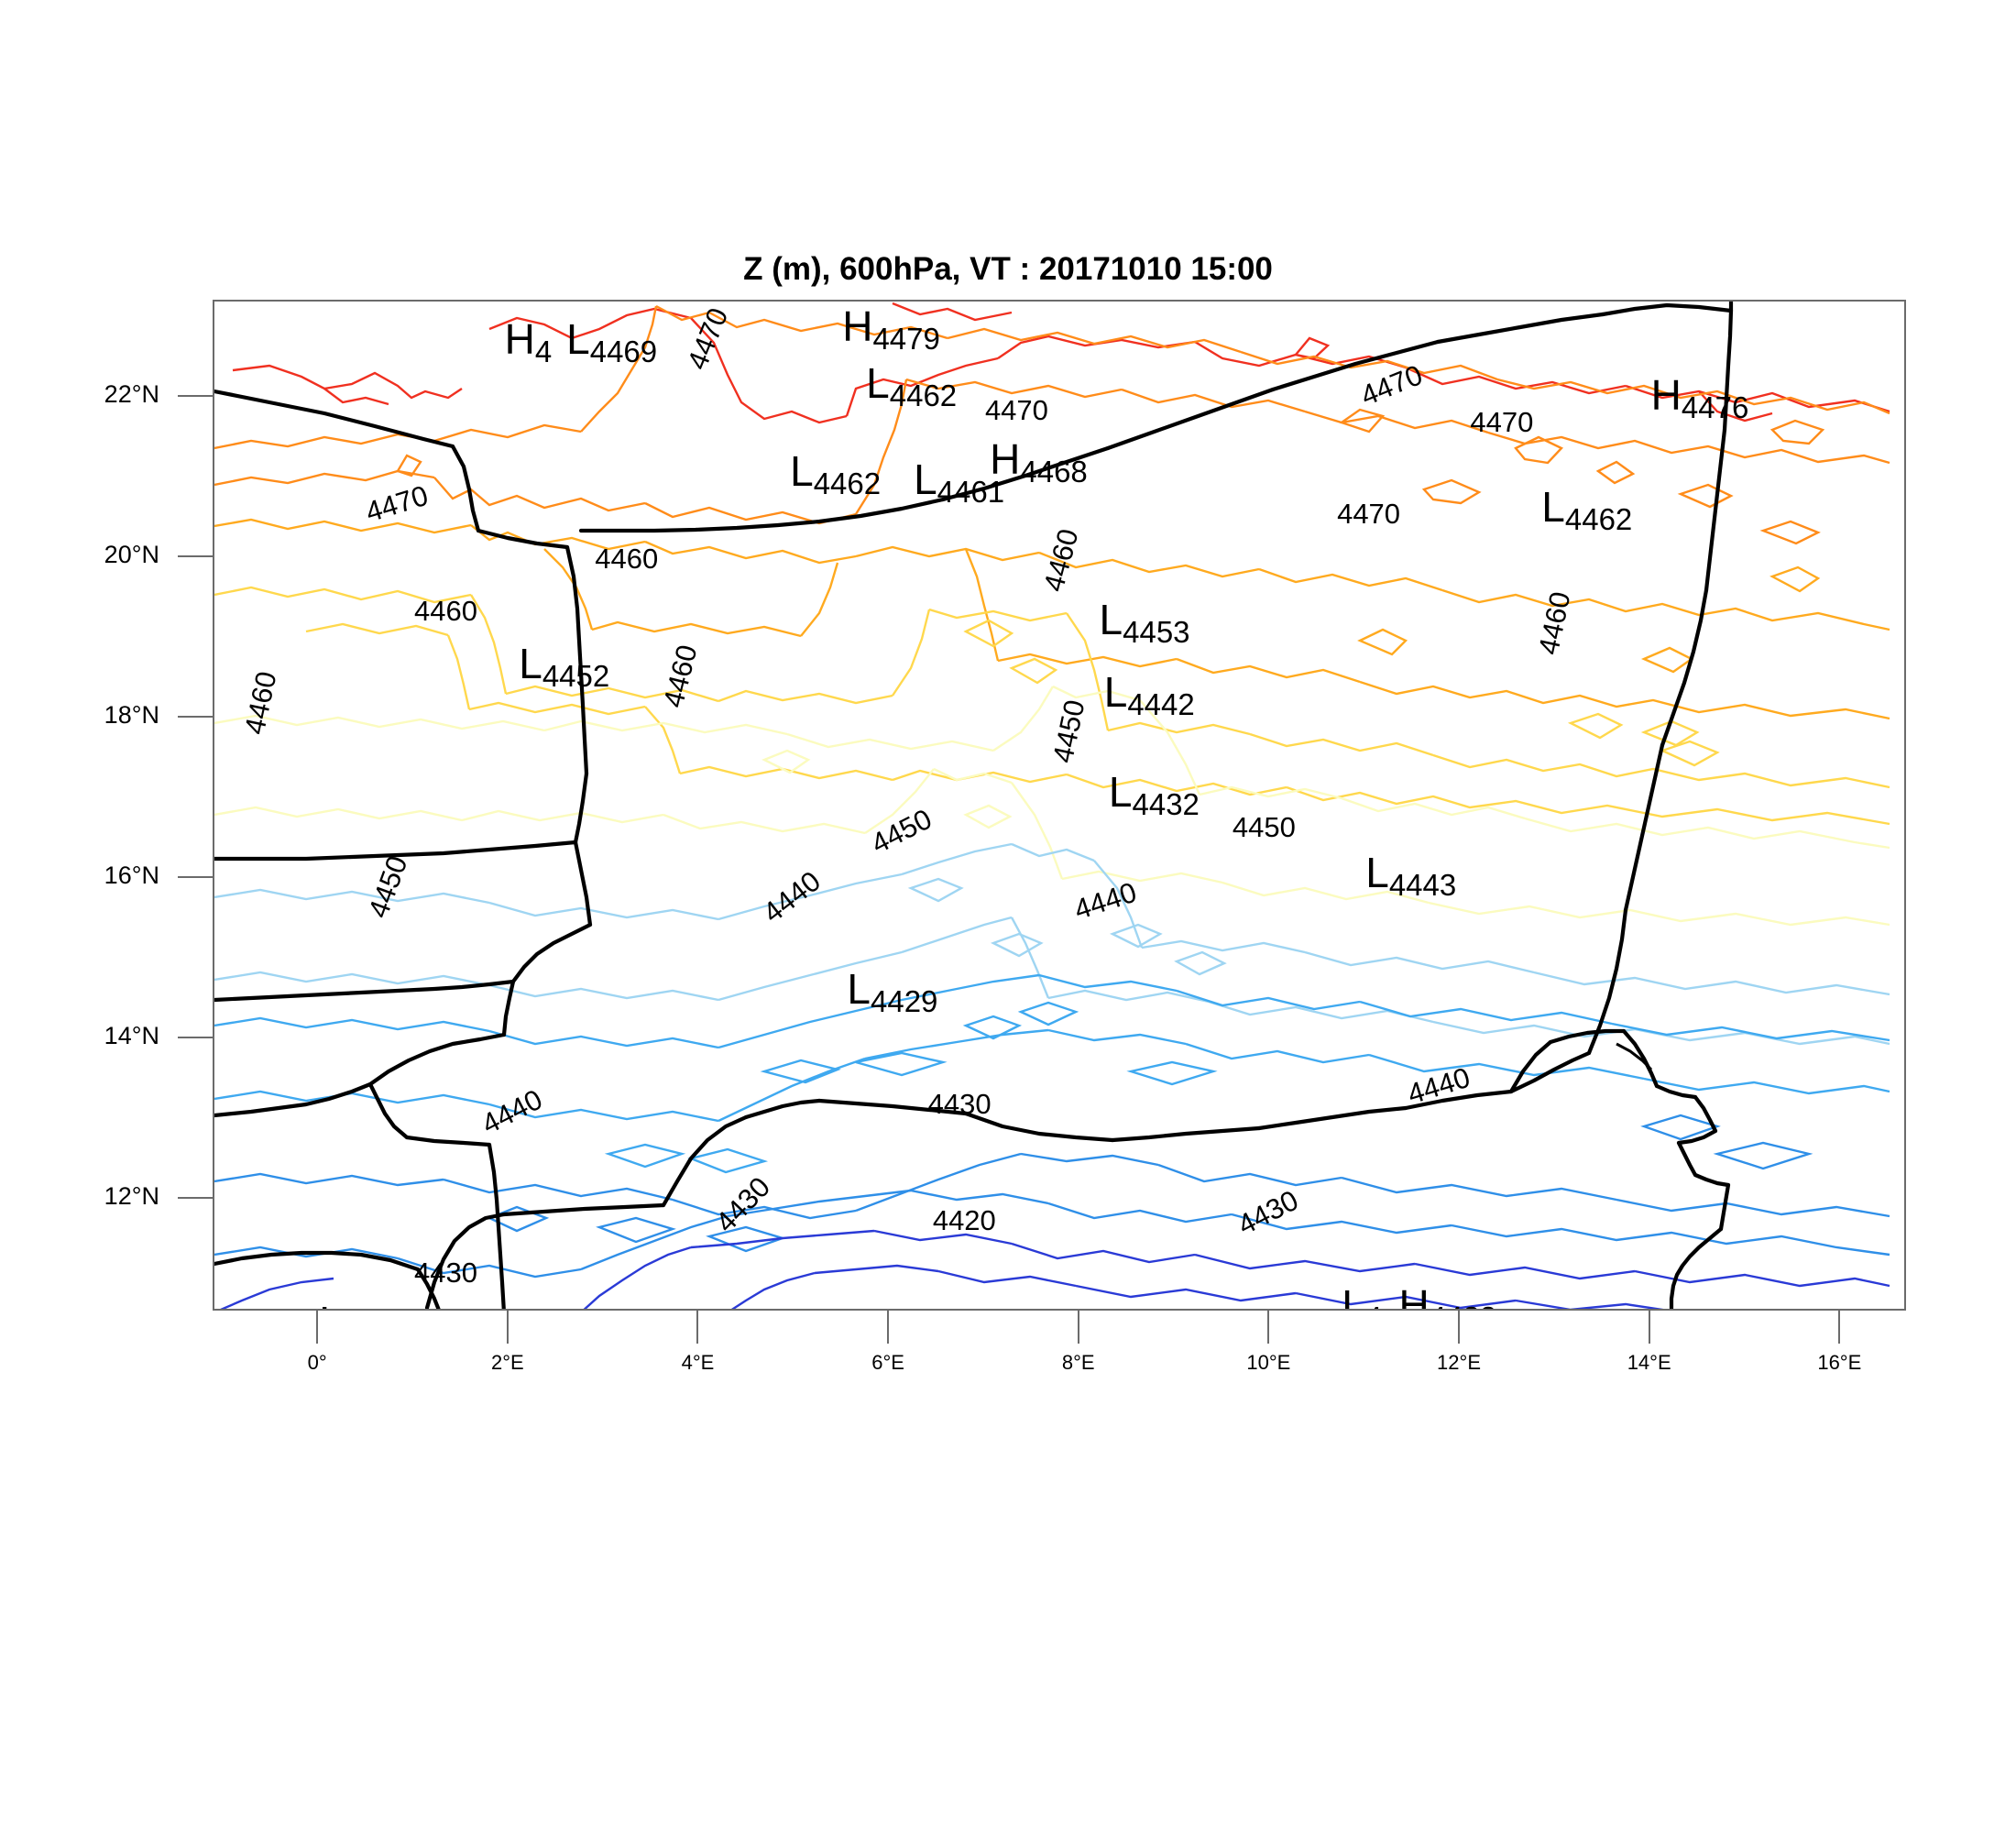 This screenshot has height=1833, width=2016. Describe the element at coordinates (1459, 1362) in the screenshot. I see `longitude-tick-label: 12°E` at that location.